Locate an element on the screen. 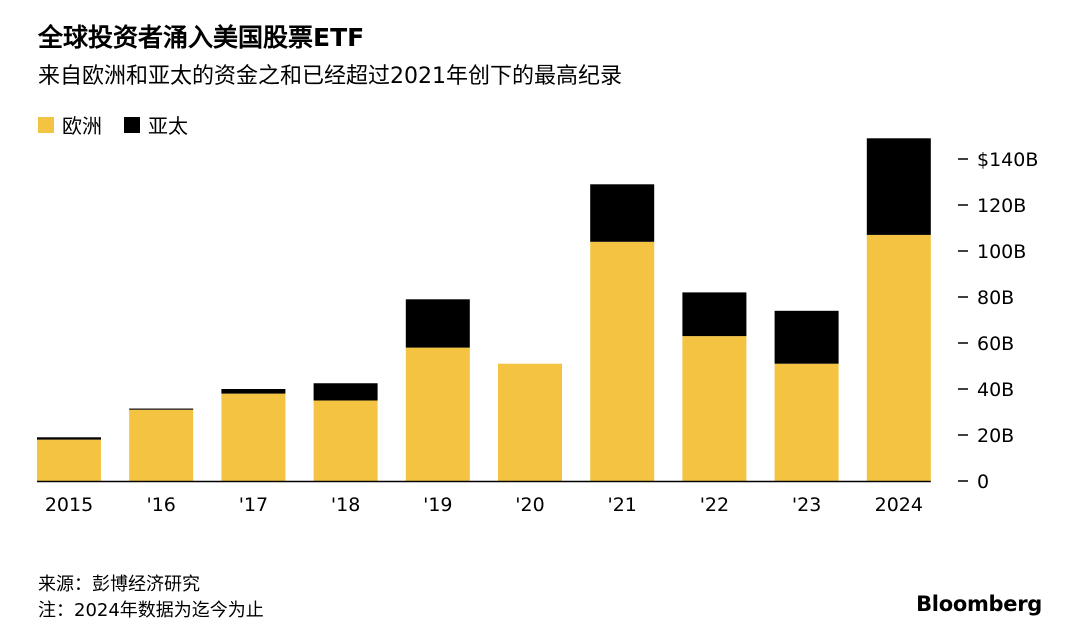  x-tick-label: '17 is located at coordinates (253, 505).